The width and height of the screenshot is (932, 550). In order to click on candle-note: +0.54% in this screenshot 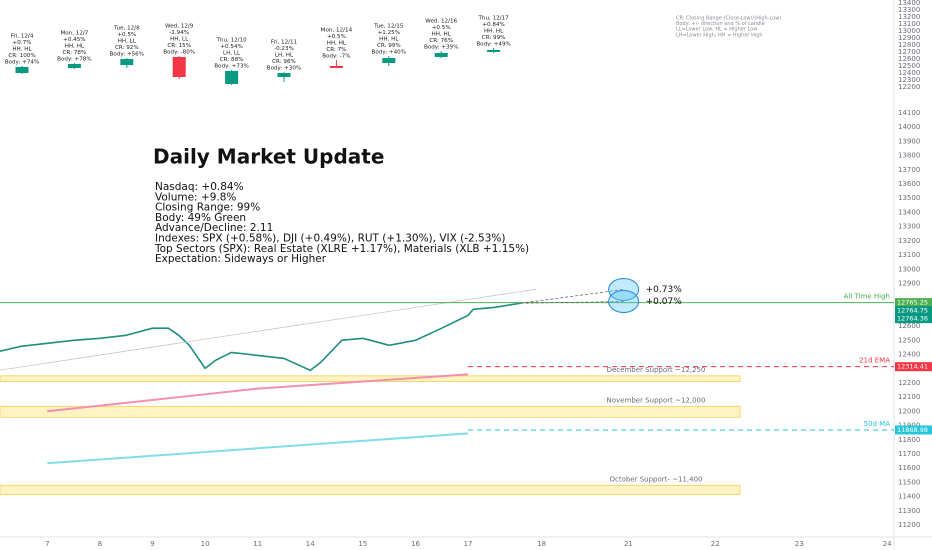, I will do `click(231, 47)`.